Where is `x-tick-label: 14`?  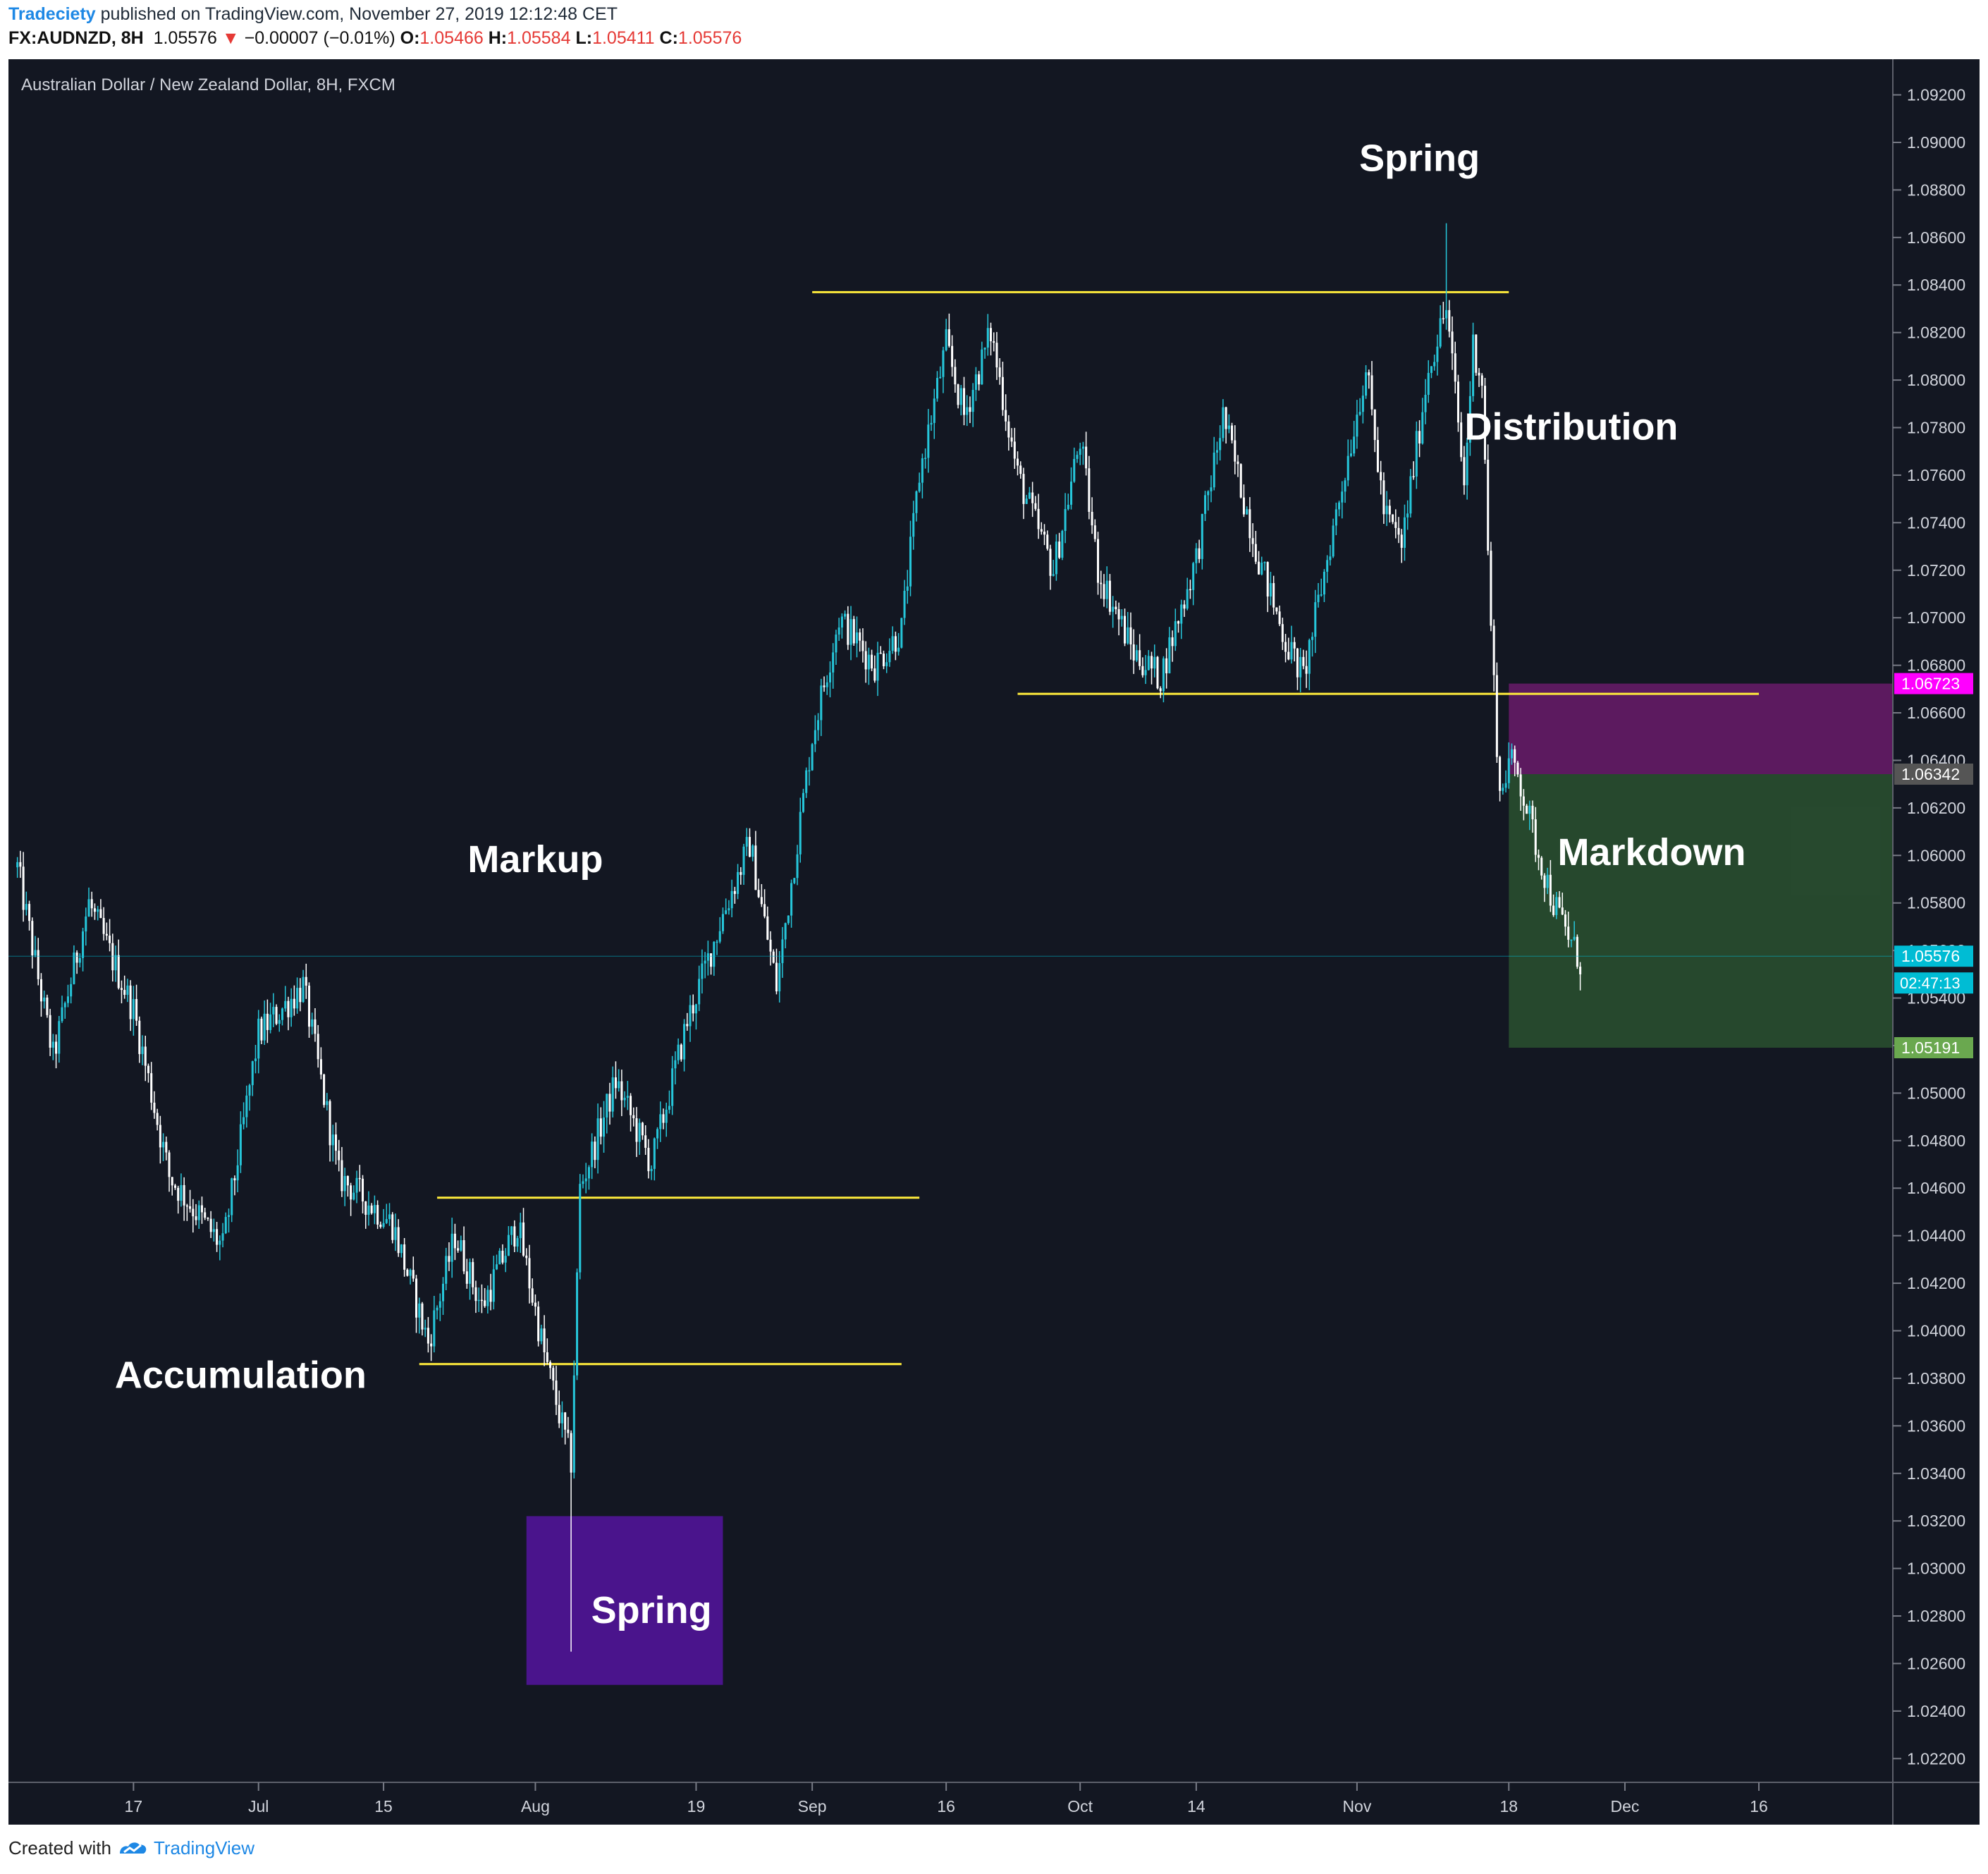 x-tick-label: 14 is located at coordinates (1196, 1806).